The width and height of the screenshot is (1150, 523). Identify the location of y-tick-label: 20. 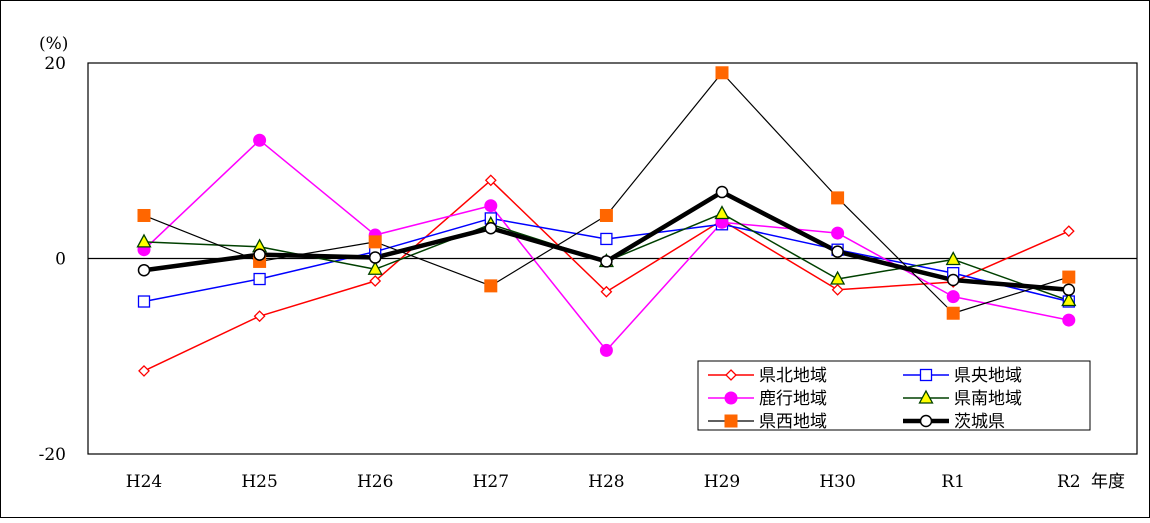
(55, 64).